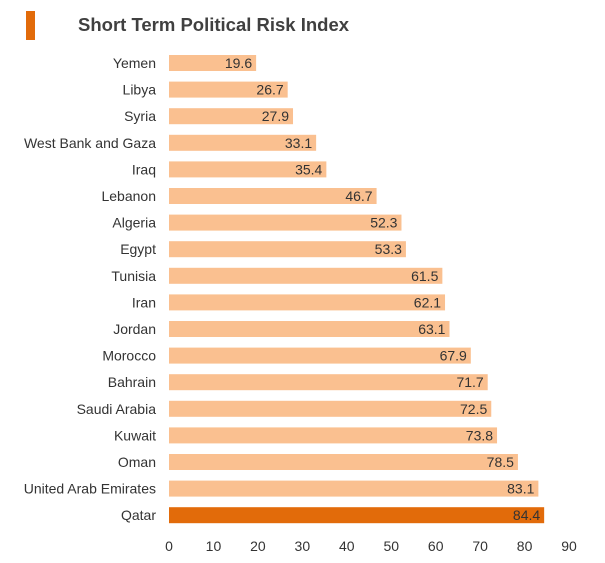 The width and height of the screenshot is (605, 563). Describe the element at coordinates (275, 116) in the screenshot. I see `value-label: 27.9` at that location.